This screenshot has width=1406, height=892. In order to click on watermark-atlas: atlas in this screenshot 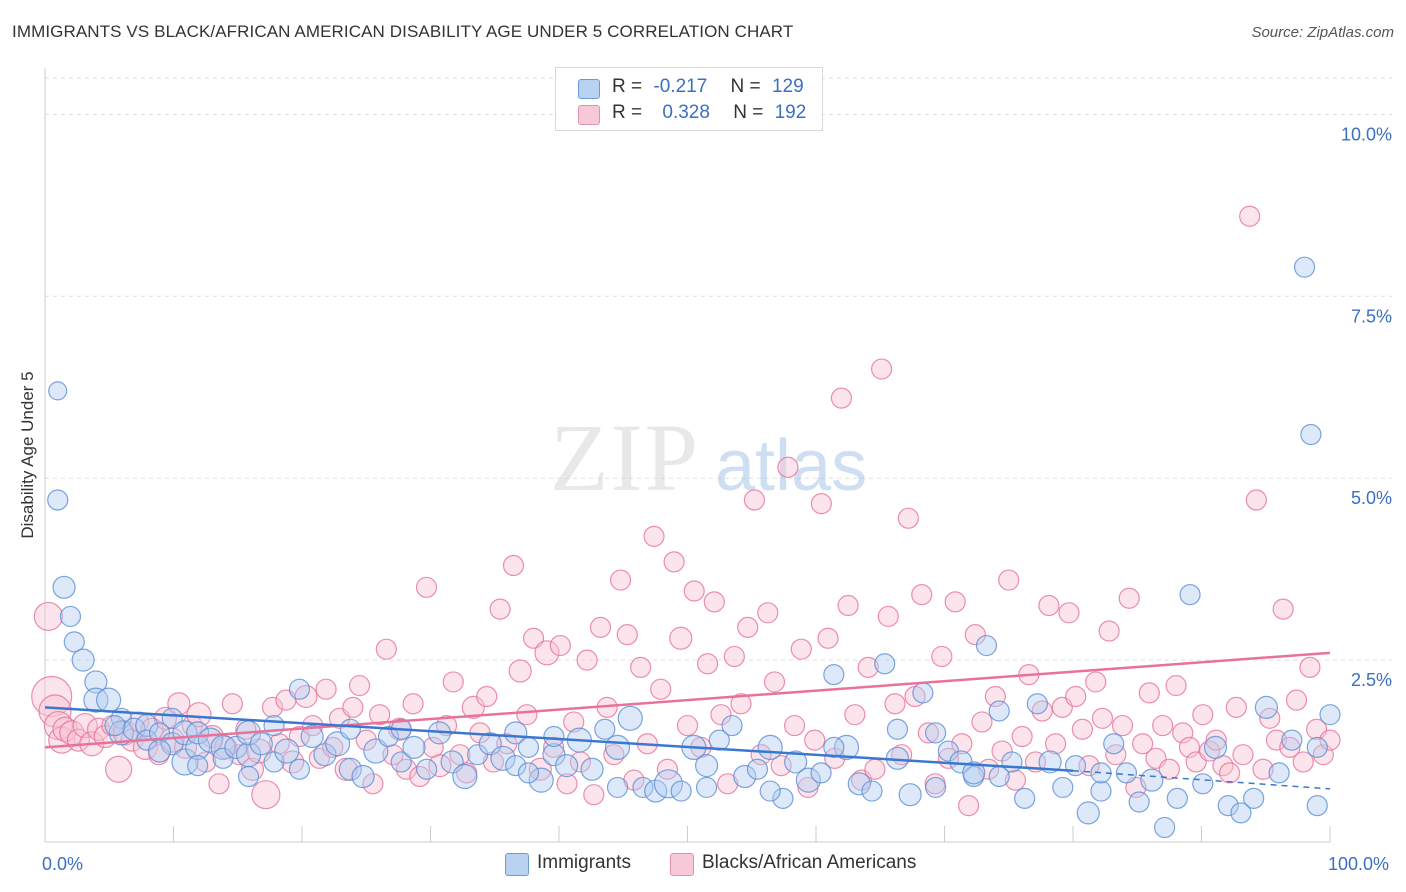, I will do `click(791, 466)`.